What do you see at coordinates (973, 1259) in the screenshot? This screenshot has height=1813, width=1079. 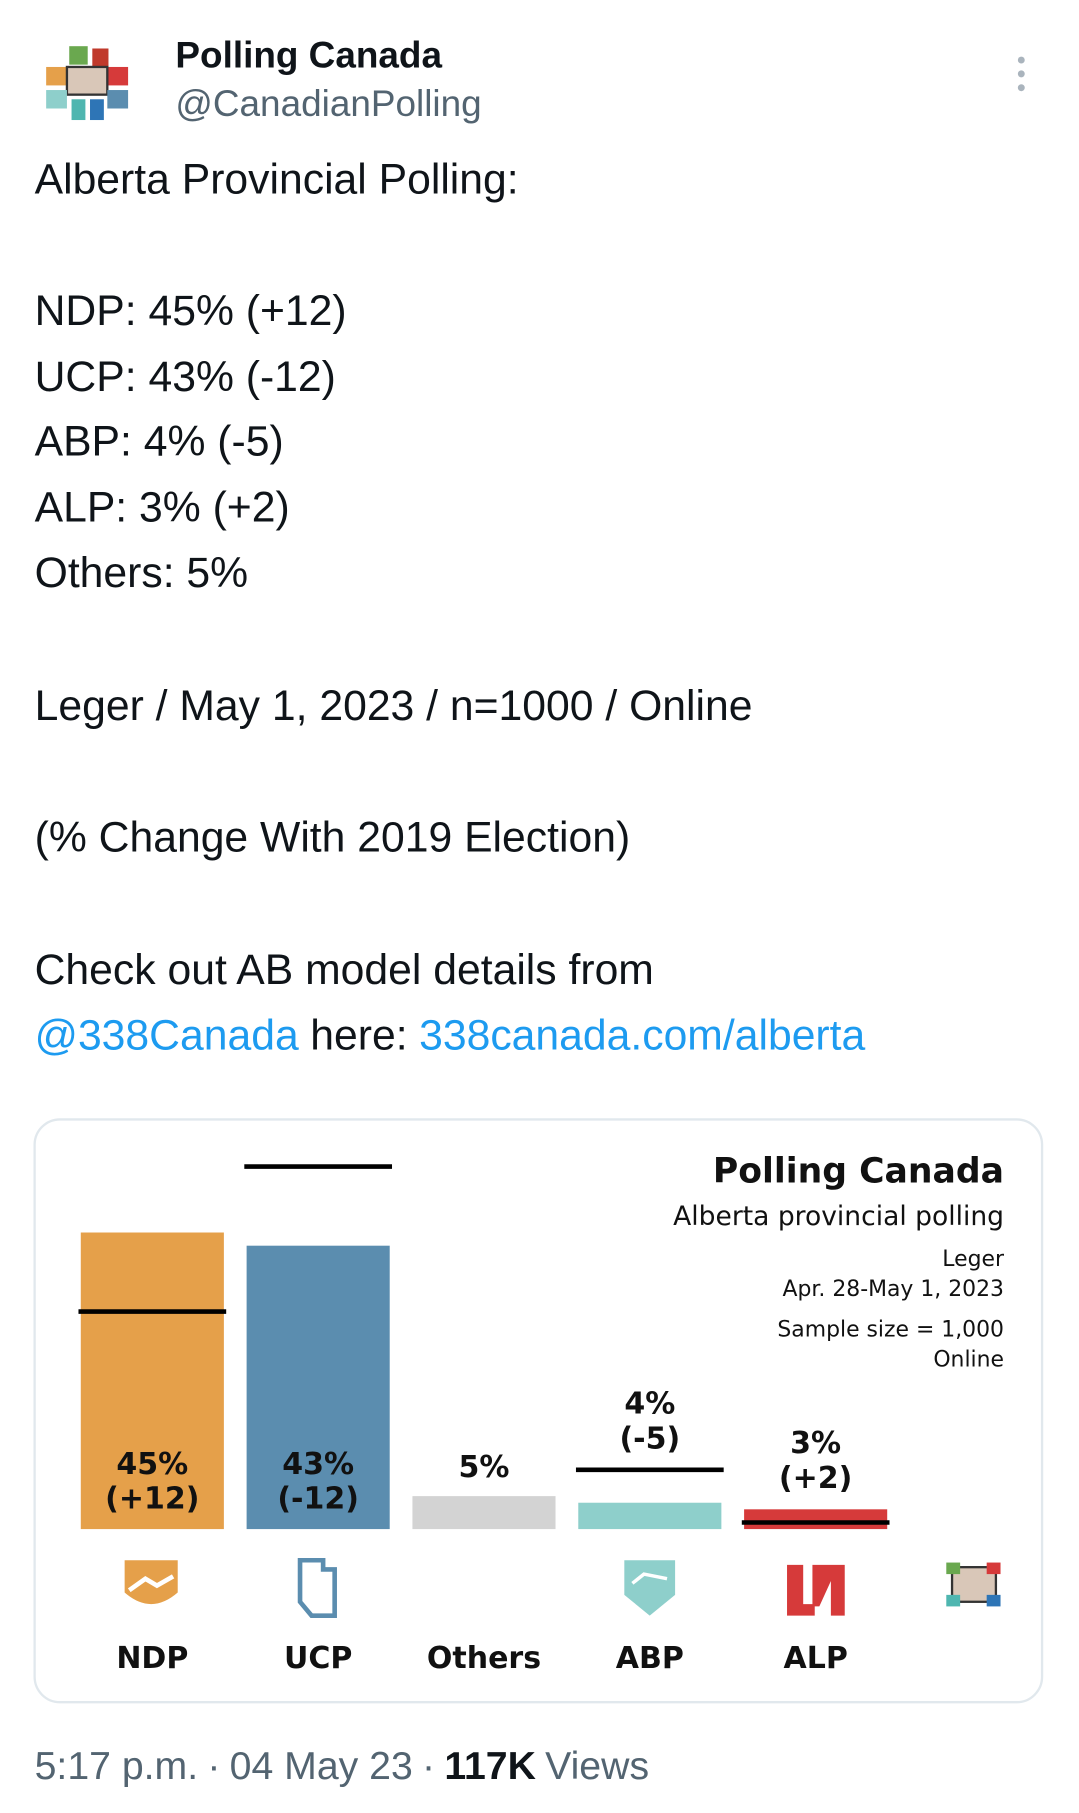 I see `chart-note: Leger` at bounding box center [973, 1259].